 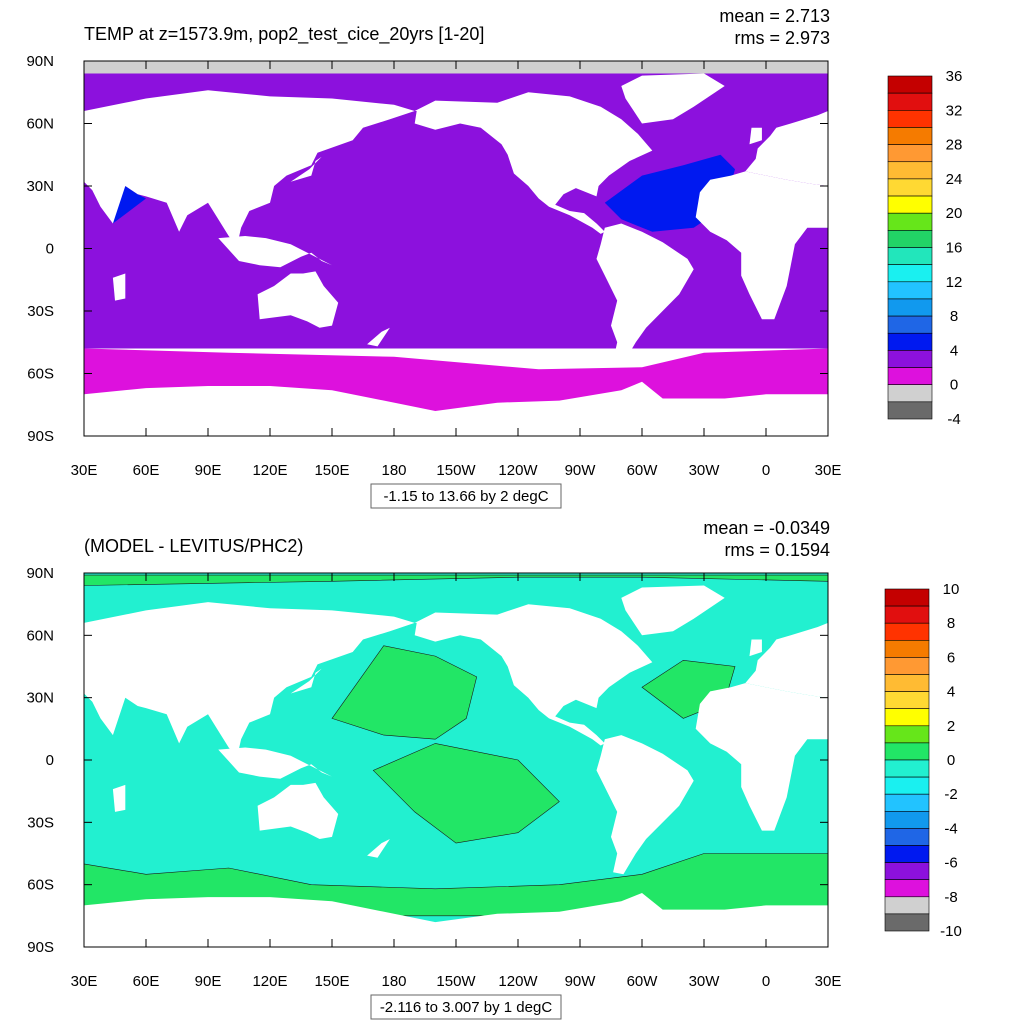 What do you see at coordinates (950, 863) in the screenshot?
I see `colorbar-label: -6` at bounding box center [950, 863].